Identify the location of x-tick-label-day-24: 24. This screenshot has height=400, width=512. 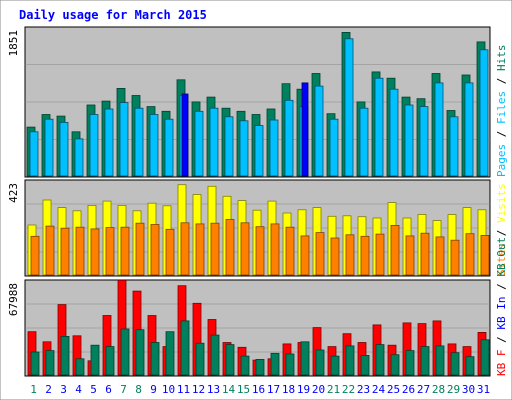
(379, 389).